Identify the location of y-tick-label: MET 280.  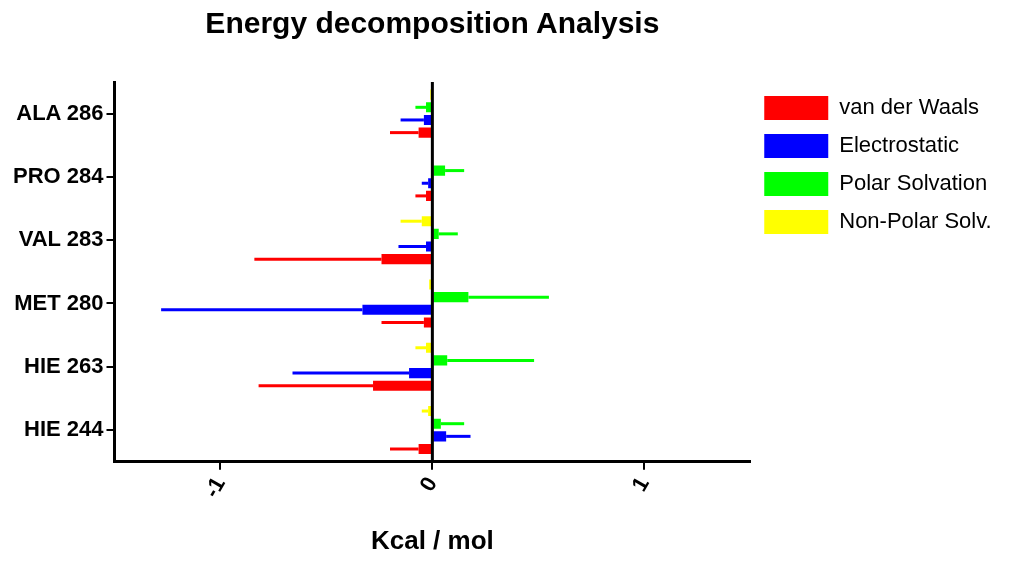
(59, 302).